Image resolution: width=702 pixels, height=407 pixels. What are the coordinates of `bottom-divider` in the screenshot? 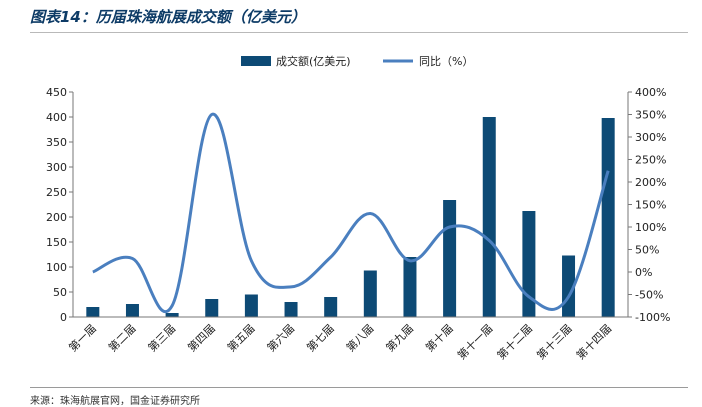 It's located at (359, 387).